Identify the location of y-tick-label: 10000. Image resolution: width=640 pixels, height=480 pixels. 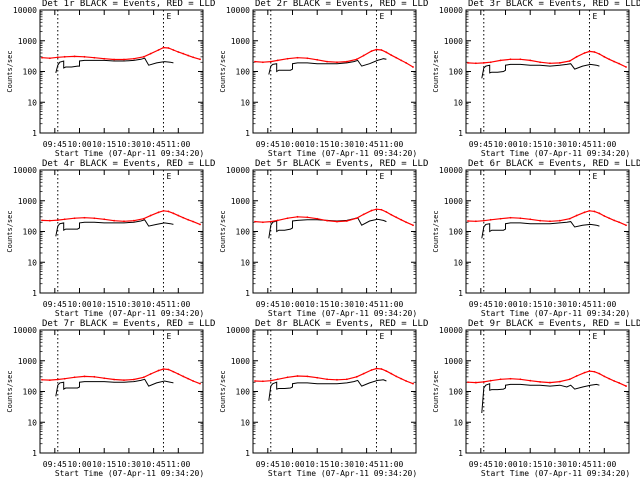
(451, 170).